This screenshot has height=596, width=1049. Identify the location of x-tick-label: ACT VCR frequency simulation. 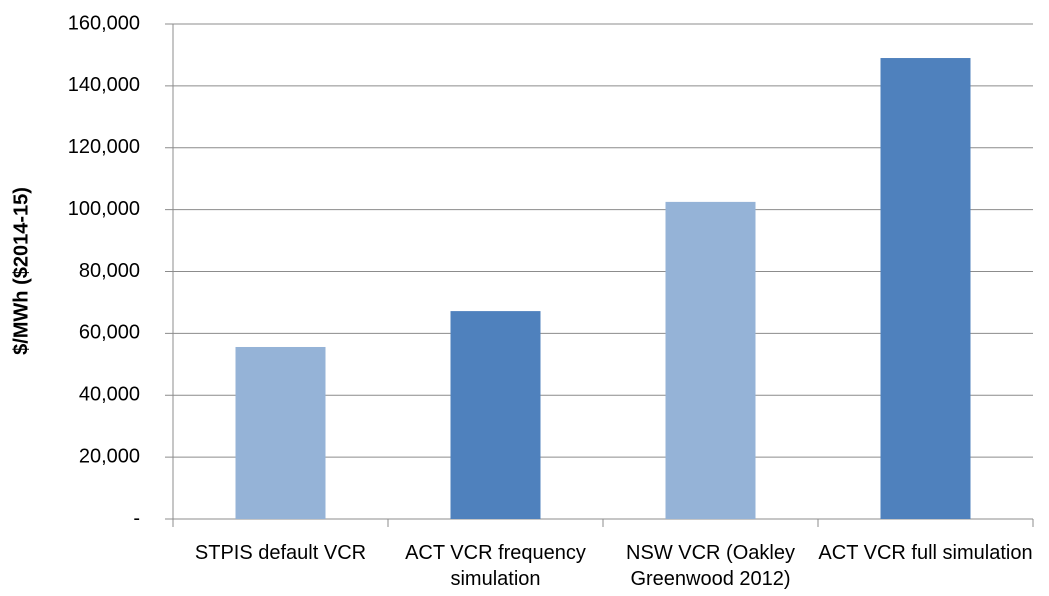
(495, 566).